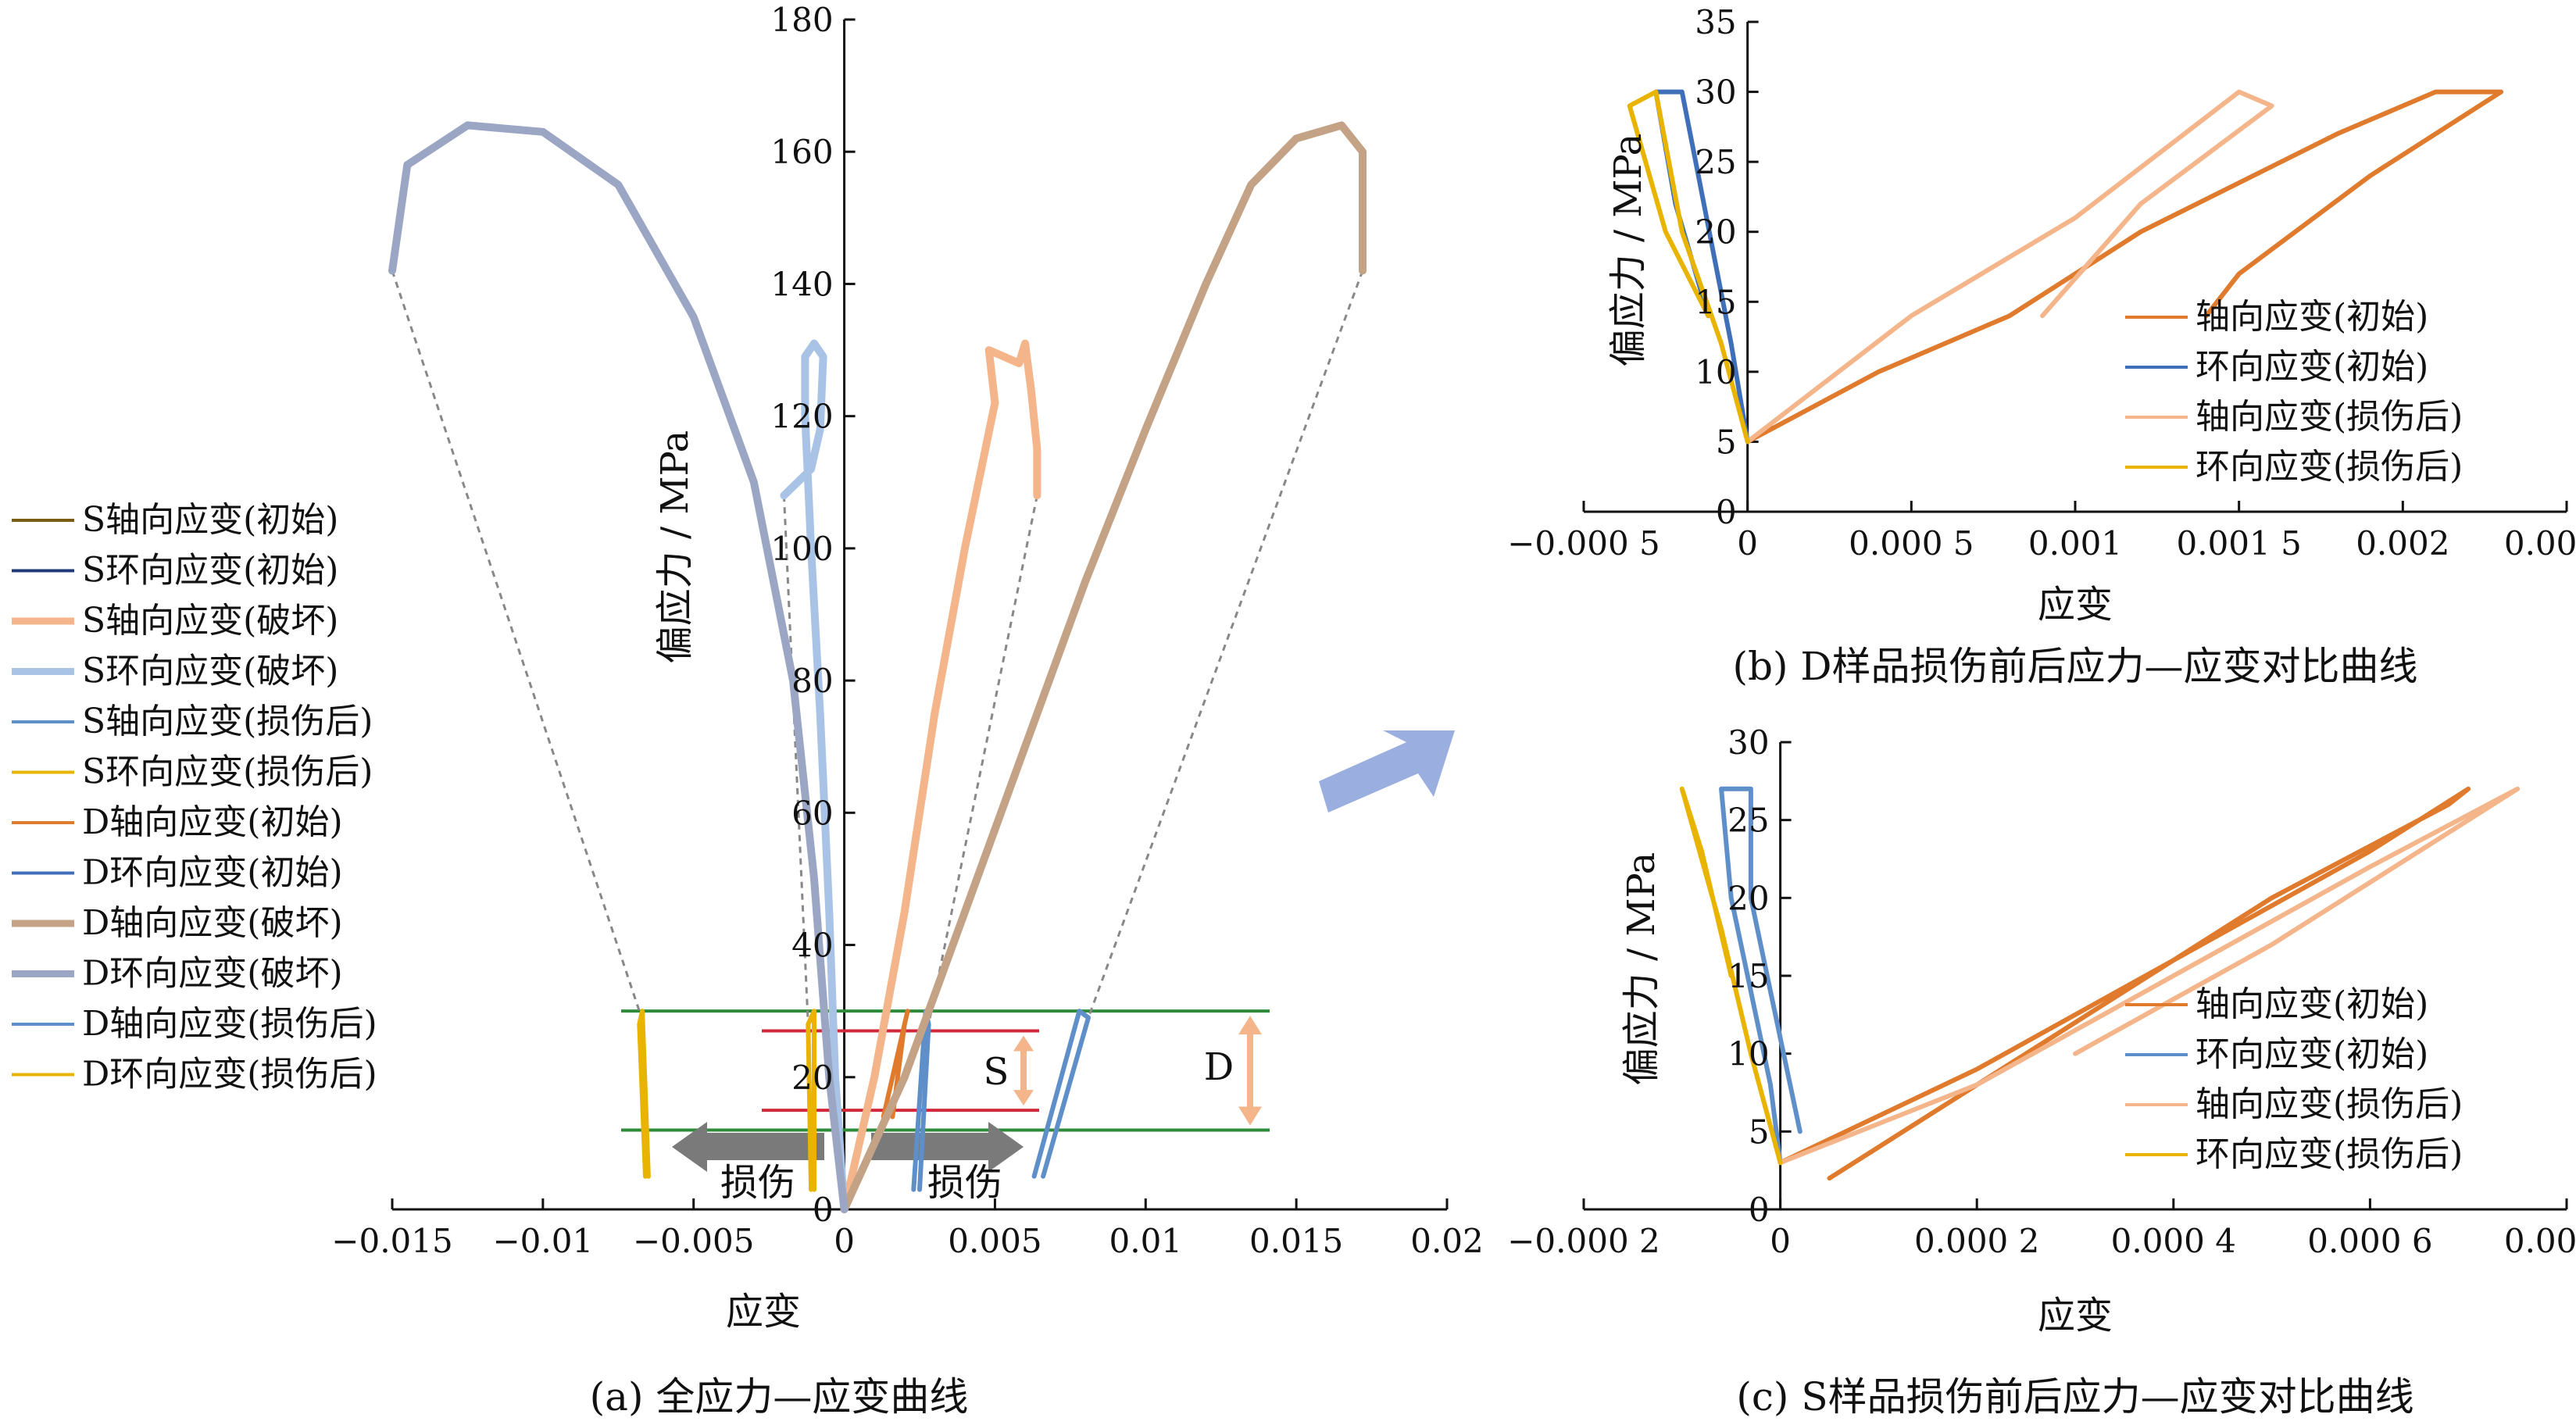 This screenshot has height=1425, width=2576. Describe the element at coordinates (2369, 1241) in the screenshot. I see `x-tick-label: 0.000 6` at that location.